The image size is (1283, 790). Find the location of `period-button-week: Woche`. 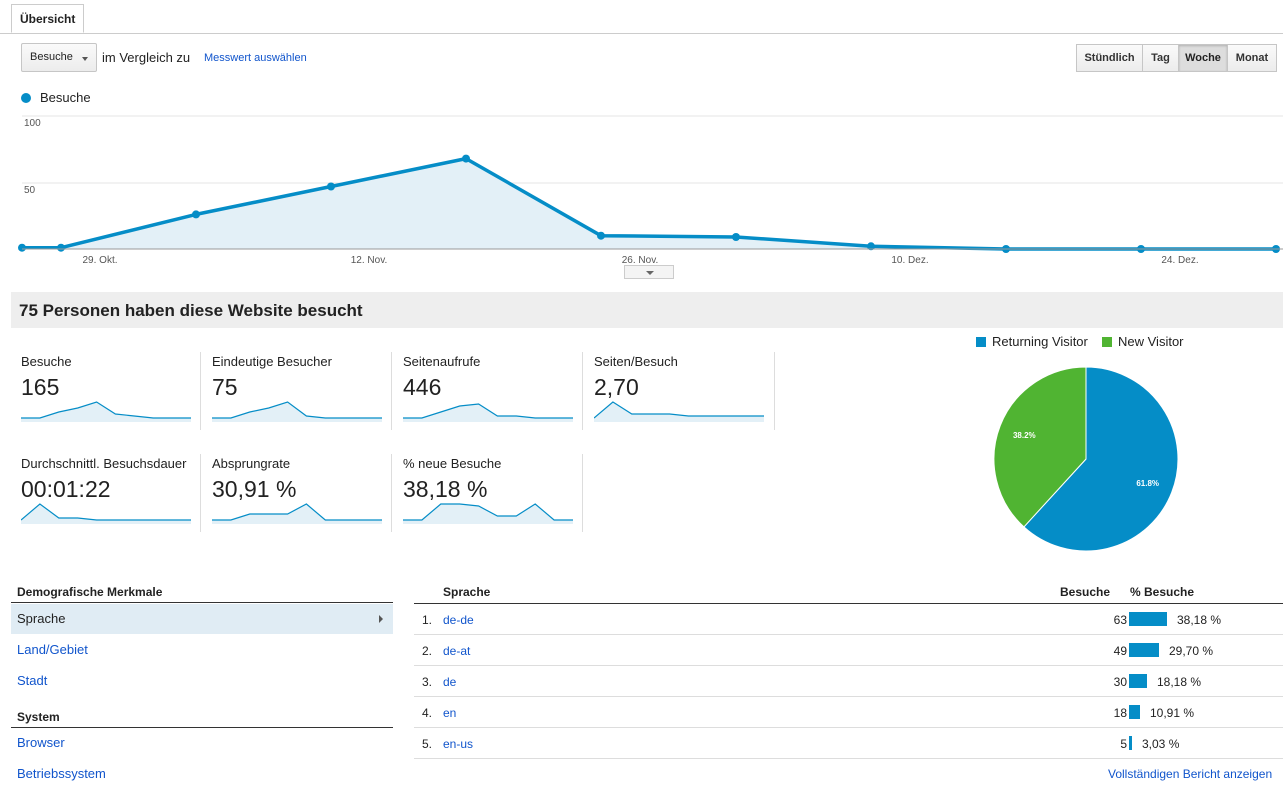

period-button-week: Woche is located at coordinates (1203, 58).